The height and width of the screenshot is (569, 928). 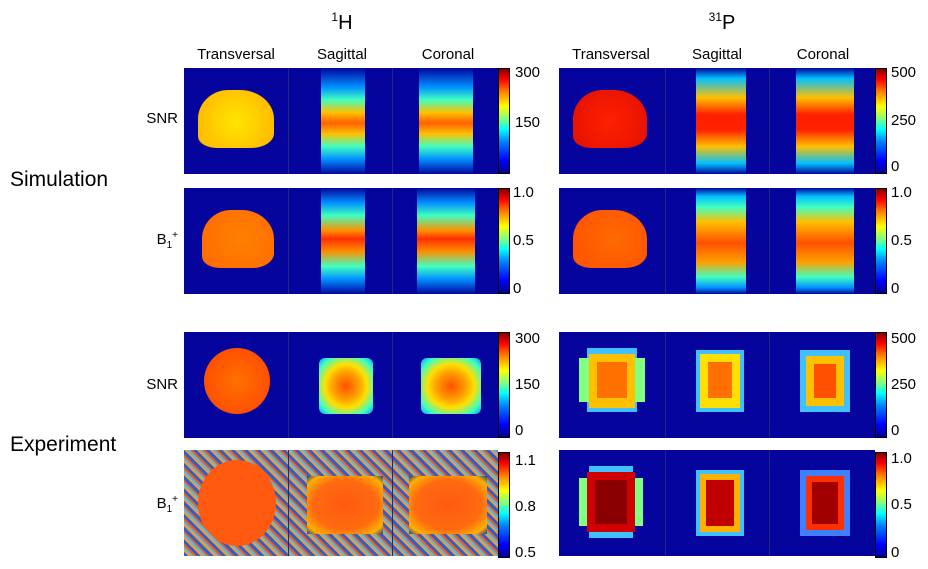 I want to click on view-header-sagittal-31p: Sagittal, so click(x=717, y=54).